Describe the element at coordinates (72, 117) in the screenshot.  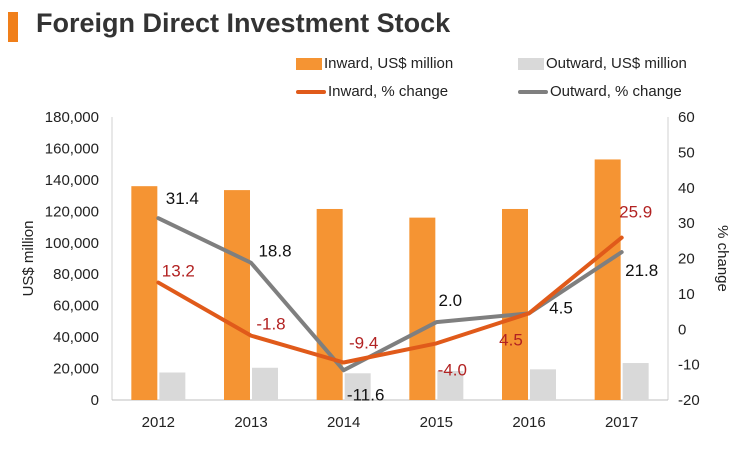
I see `y-tick-label: 180,000` at that location.